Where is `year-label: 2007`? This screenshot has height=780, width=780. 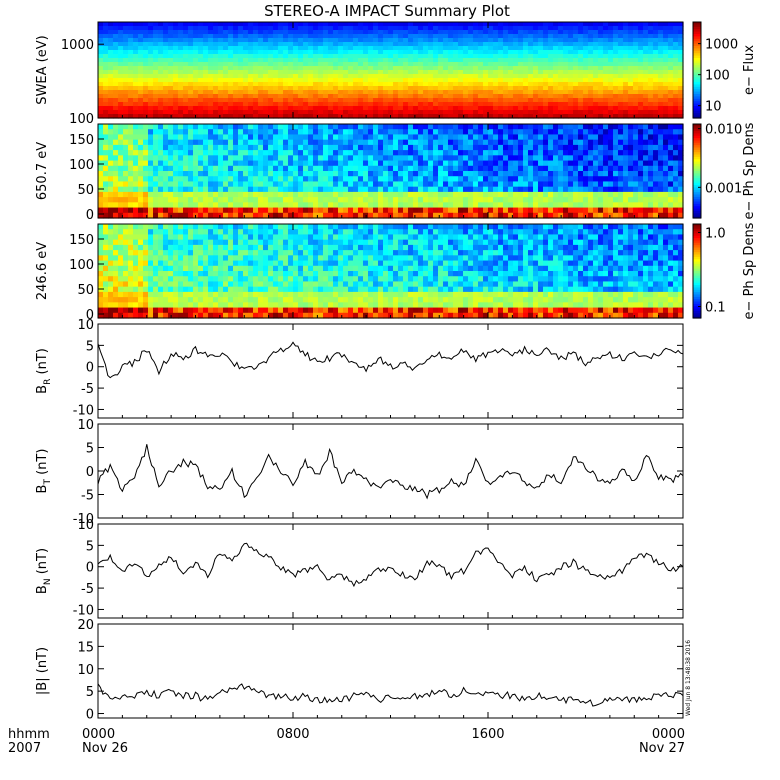 year-label: 2007 is located at coordinates (24, 748).